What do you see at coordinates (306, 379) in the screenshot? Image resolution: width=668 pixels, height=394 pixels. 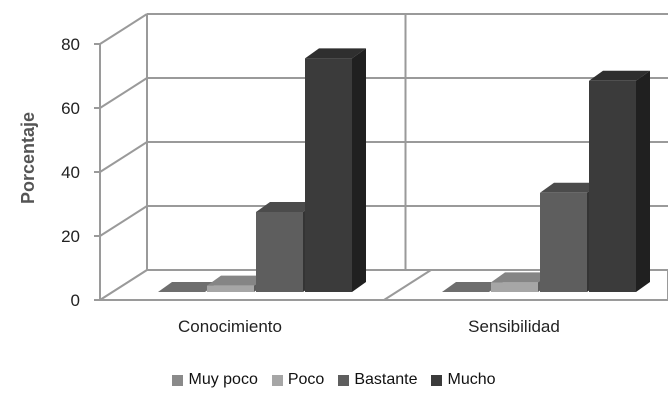 I see `legend-label: Poco` at bounding box center [306, 379].